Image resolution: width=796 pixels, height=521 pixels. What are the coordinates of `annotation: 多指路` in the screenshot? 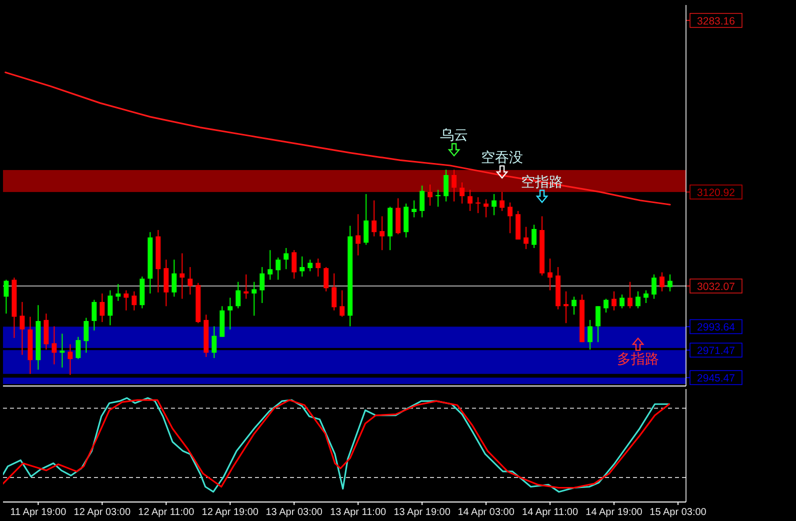 It's located at (638, 358).